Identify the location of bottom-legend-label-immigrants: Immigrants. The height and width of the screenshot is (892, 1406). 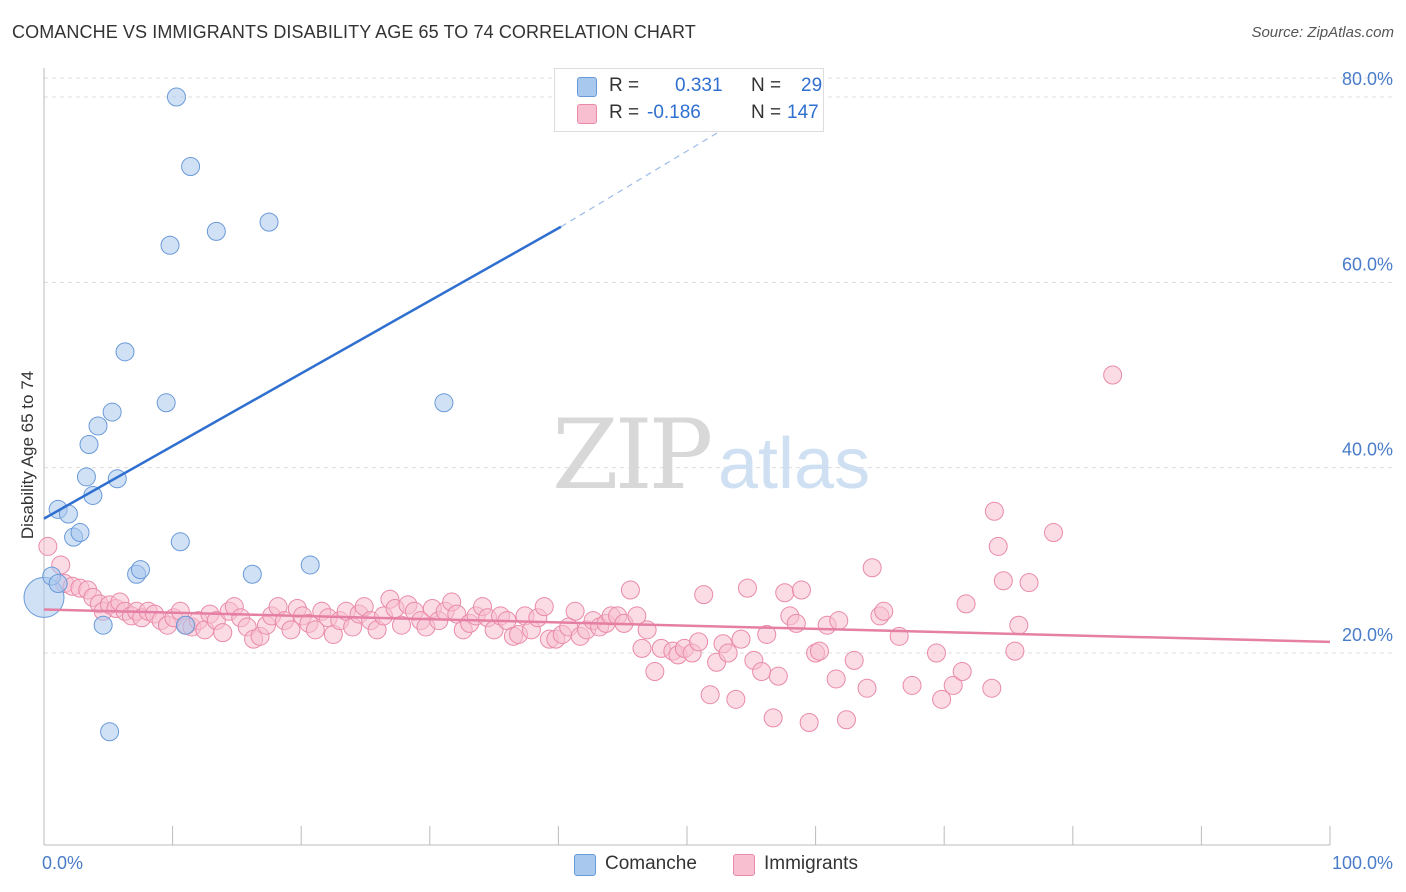
(811, 863).